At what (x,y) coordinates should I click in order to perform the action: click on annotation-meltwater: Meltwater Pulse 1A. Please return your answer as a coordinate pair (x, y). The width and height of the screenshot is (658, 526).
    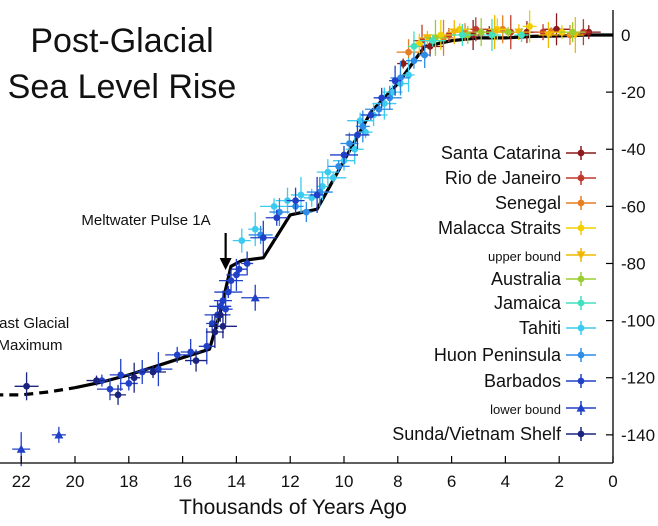
    Looking at the image, I should click on (145, 220).